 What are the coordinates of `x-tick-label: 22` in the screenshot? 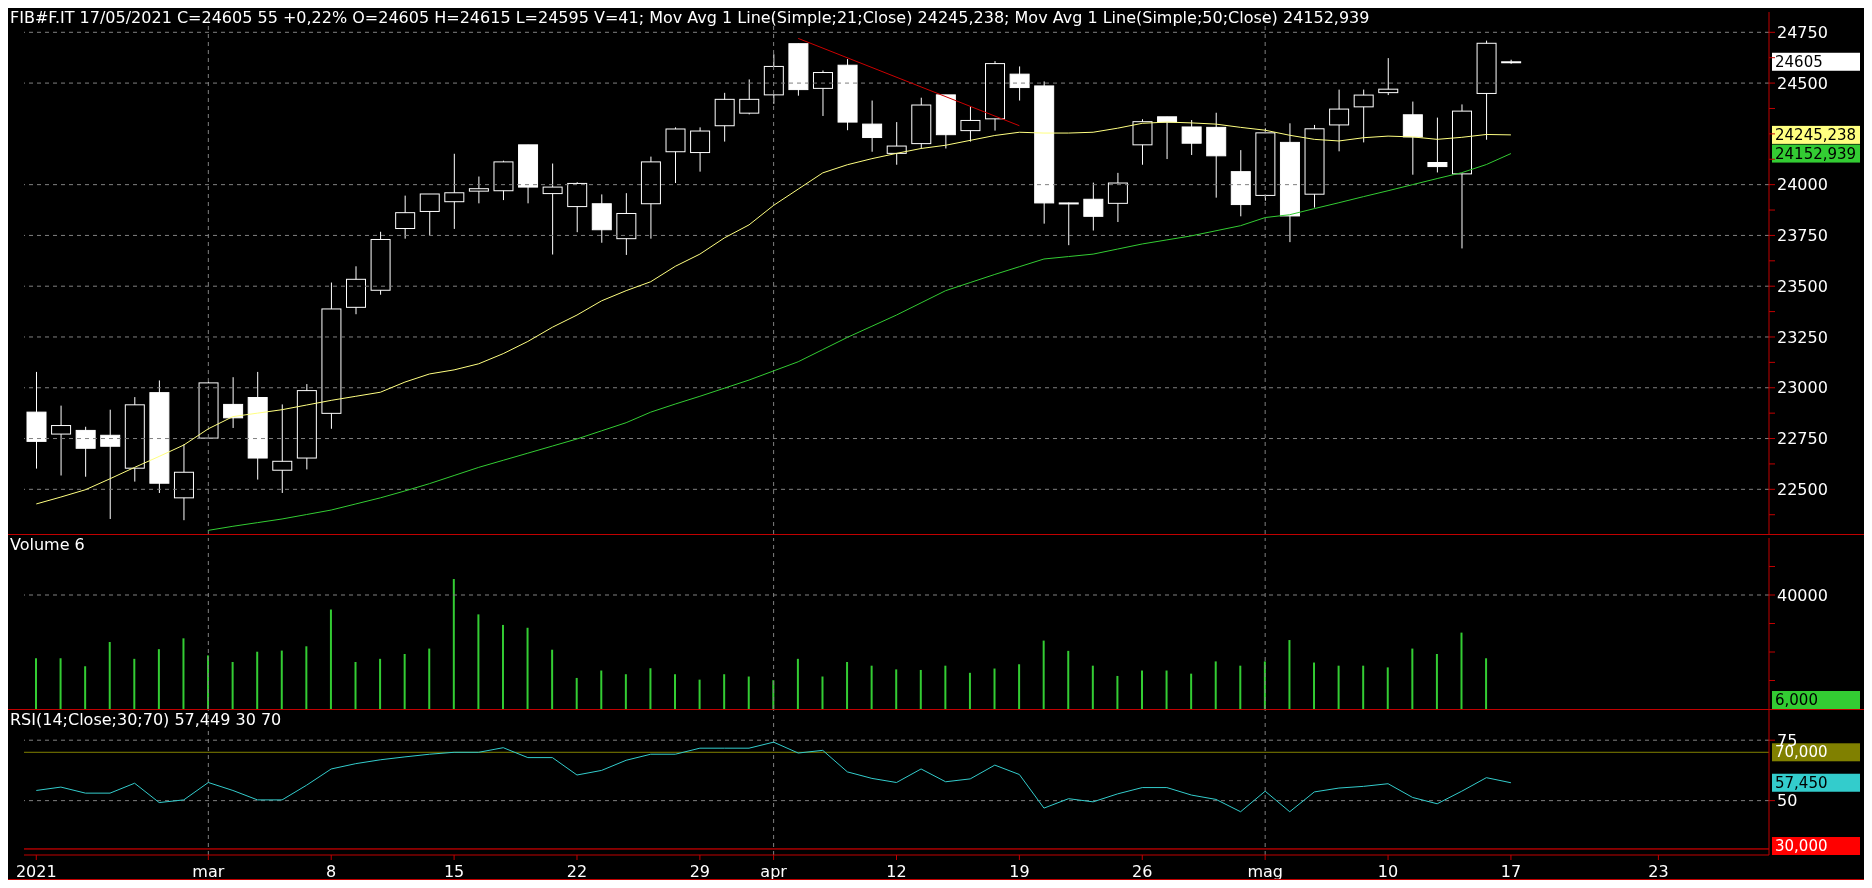 It's located at (577, 871).